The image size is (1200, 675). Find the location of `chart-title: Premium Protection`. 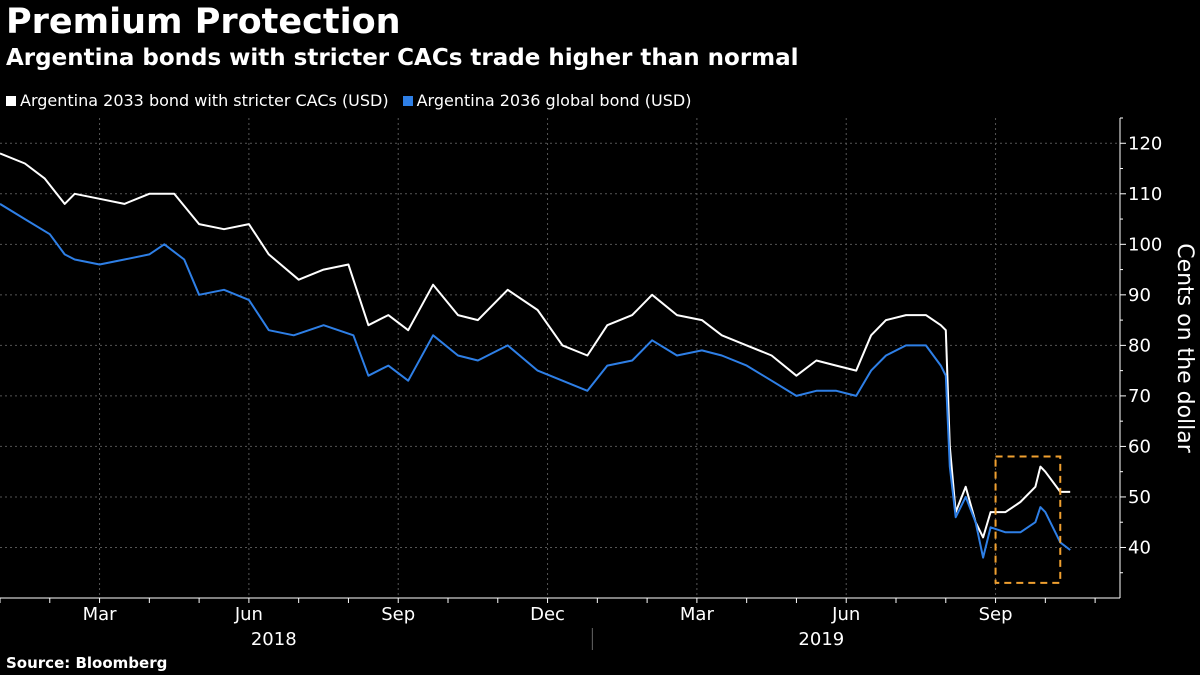

chart-title: Premium Protection is located at coordinates (203, 22).